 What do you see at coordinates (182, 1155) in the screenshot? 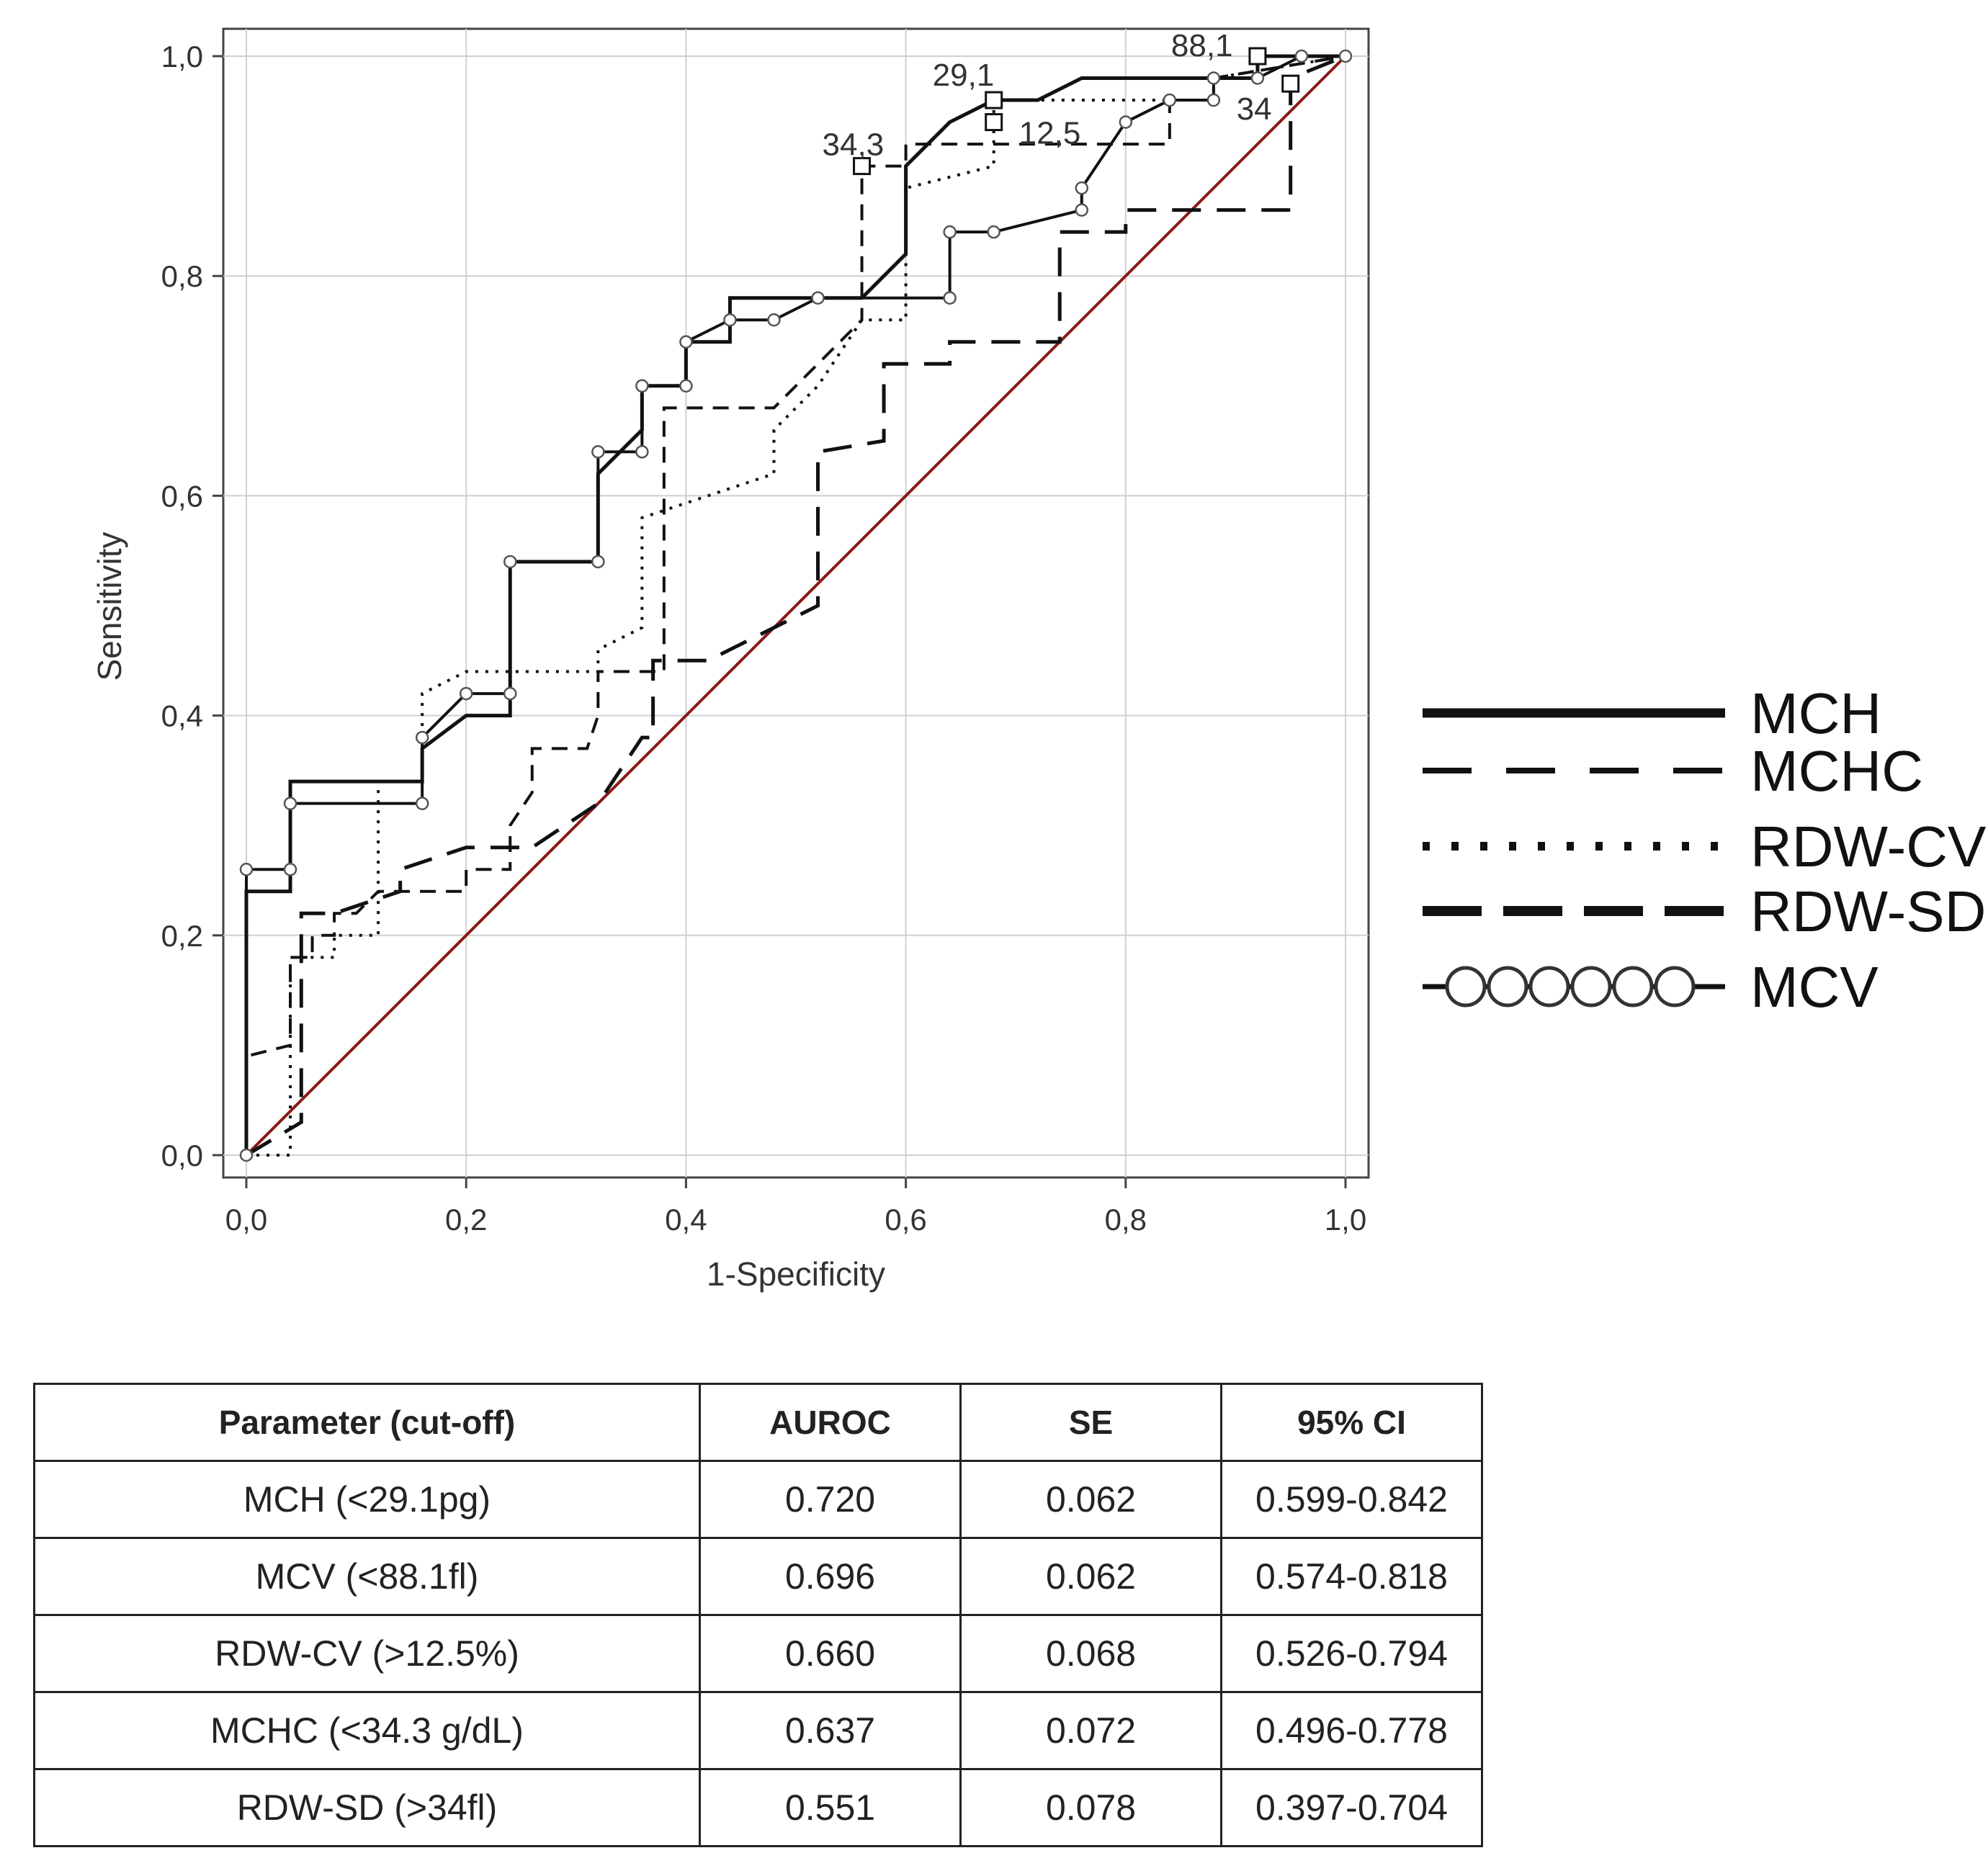
I see `y-tick-label: 0,0` at bounding box center [182, 1155].